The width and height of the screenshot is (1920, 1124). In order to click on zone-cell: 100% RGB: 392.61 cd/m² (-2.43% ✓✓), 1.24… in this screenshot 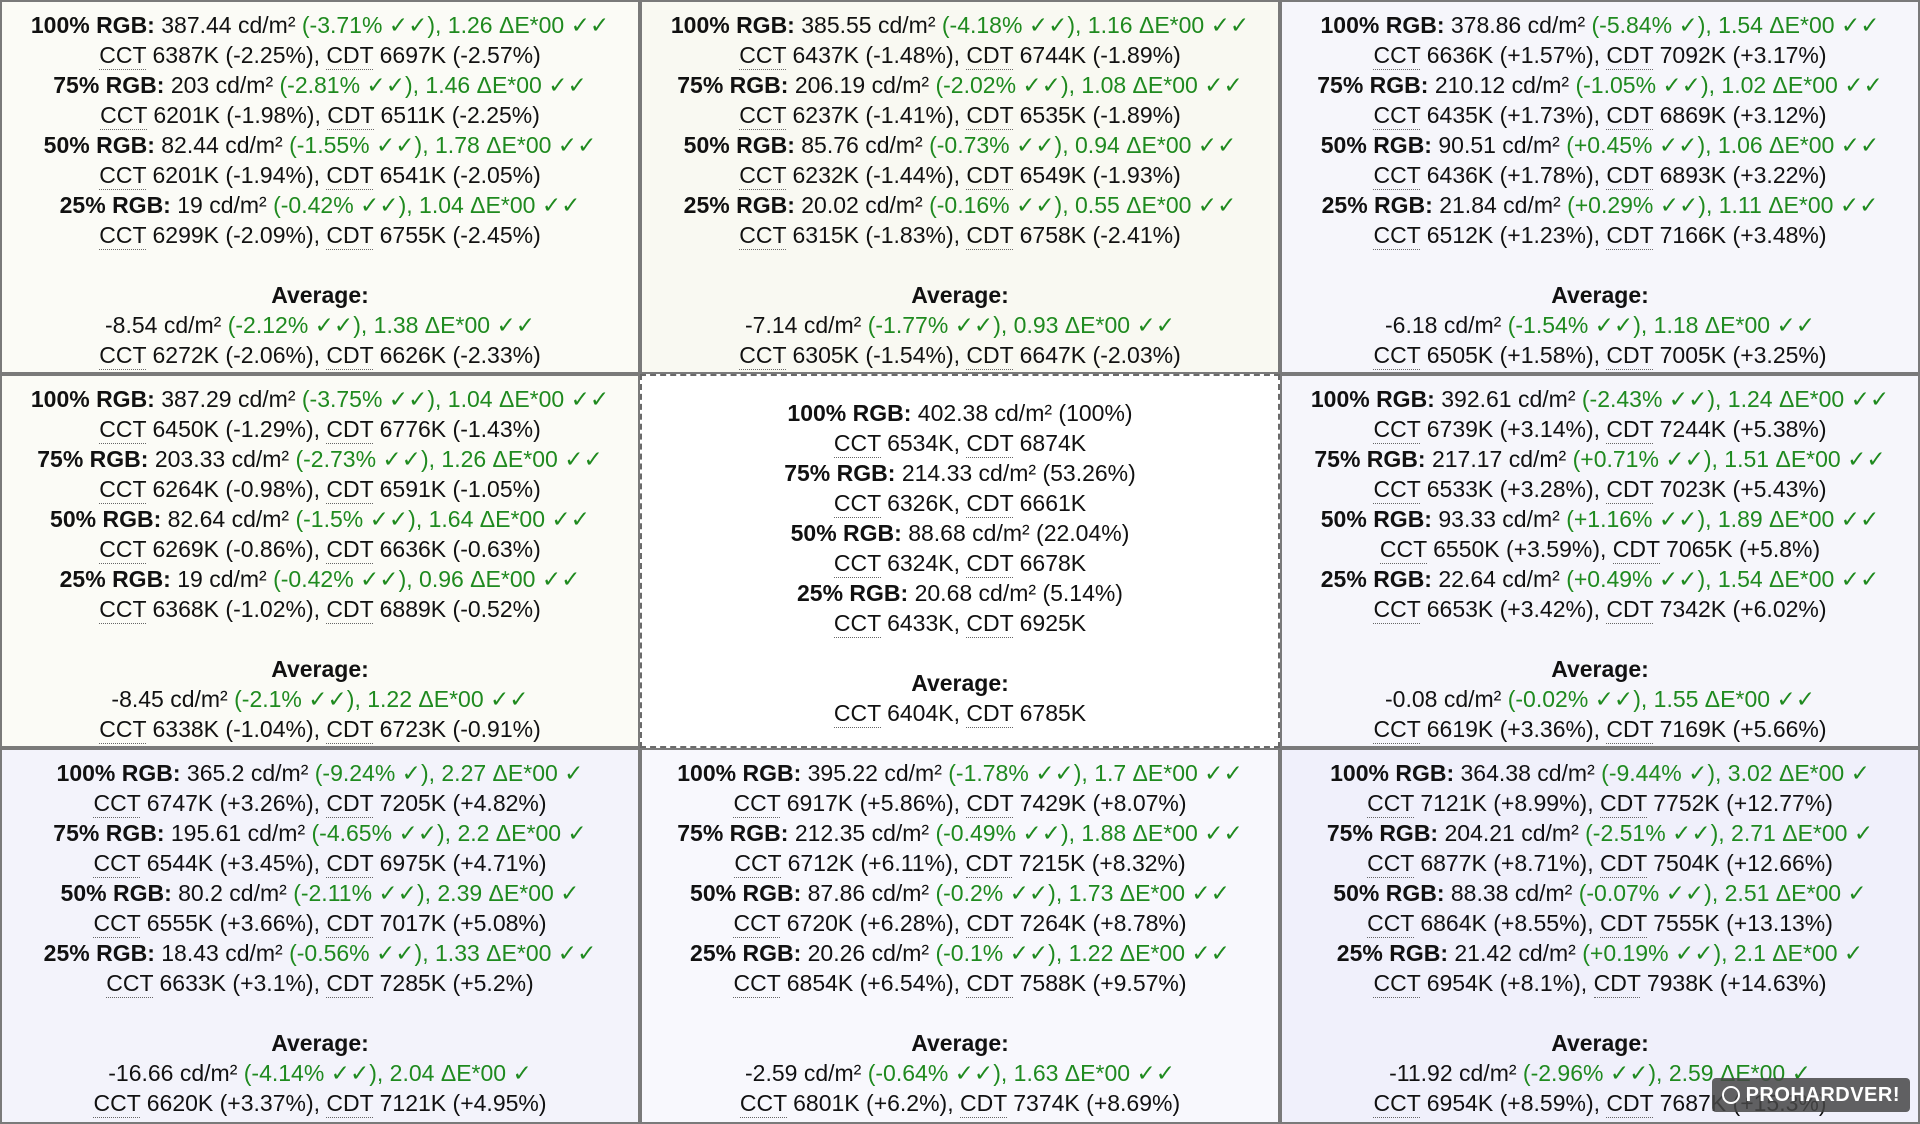, I will do `click(1600, 561)`.